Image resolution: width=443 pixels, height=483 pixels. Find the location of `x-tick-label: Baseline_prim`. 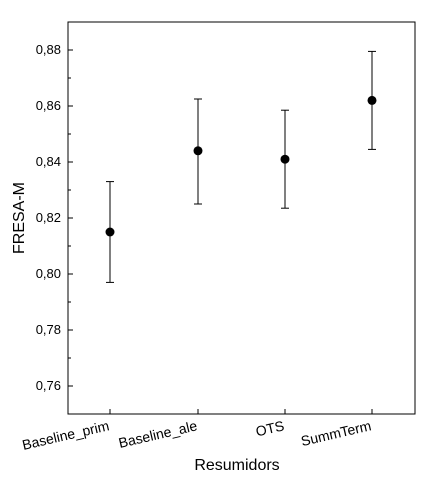

x-tick-label: Baseline_prim is located at coordinates (66, 435).